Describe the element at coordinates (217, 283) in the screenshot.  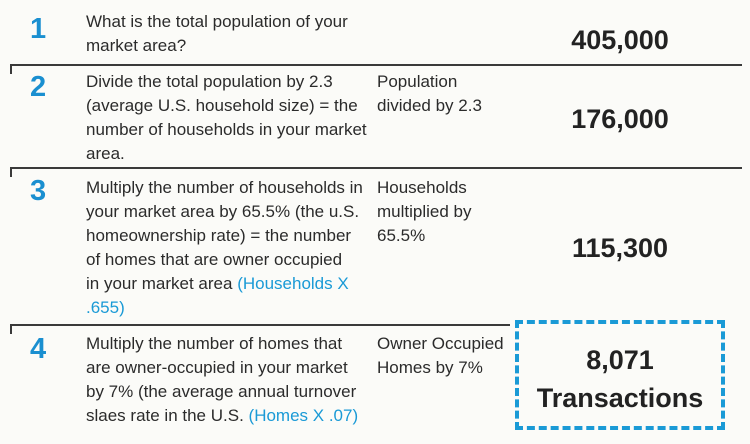
I see `description-line: in your market area (Households X` at that location.